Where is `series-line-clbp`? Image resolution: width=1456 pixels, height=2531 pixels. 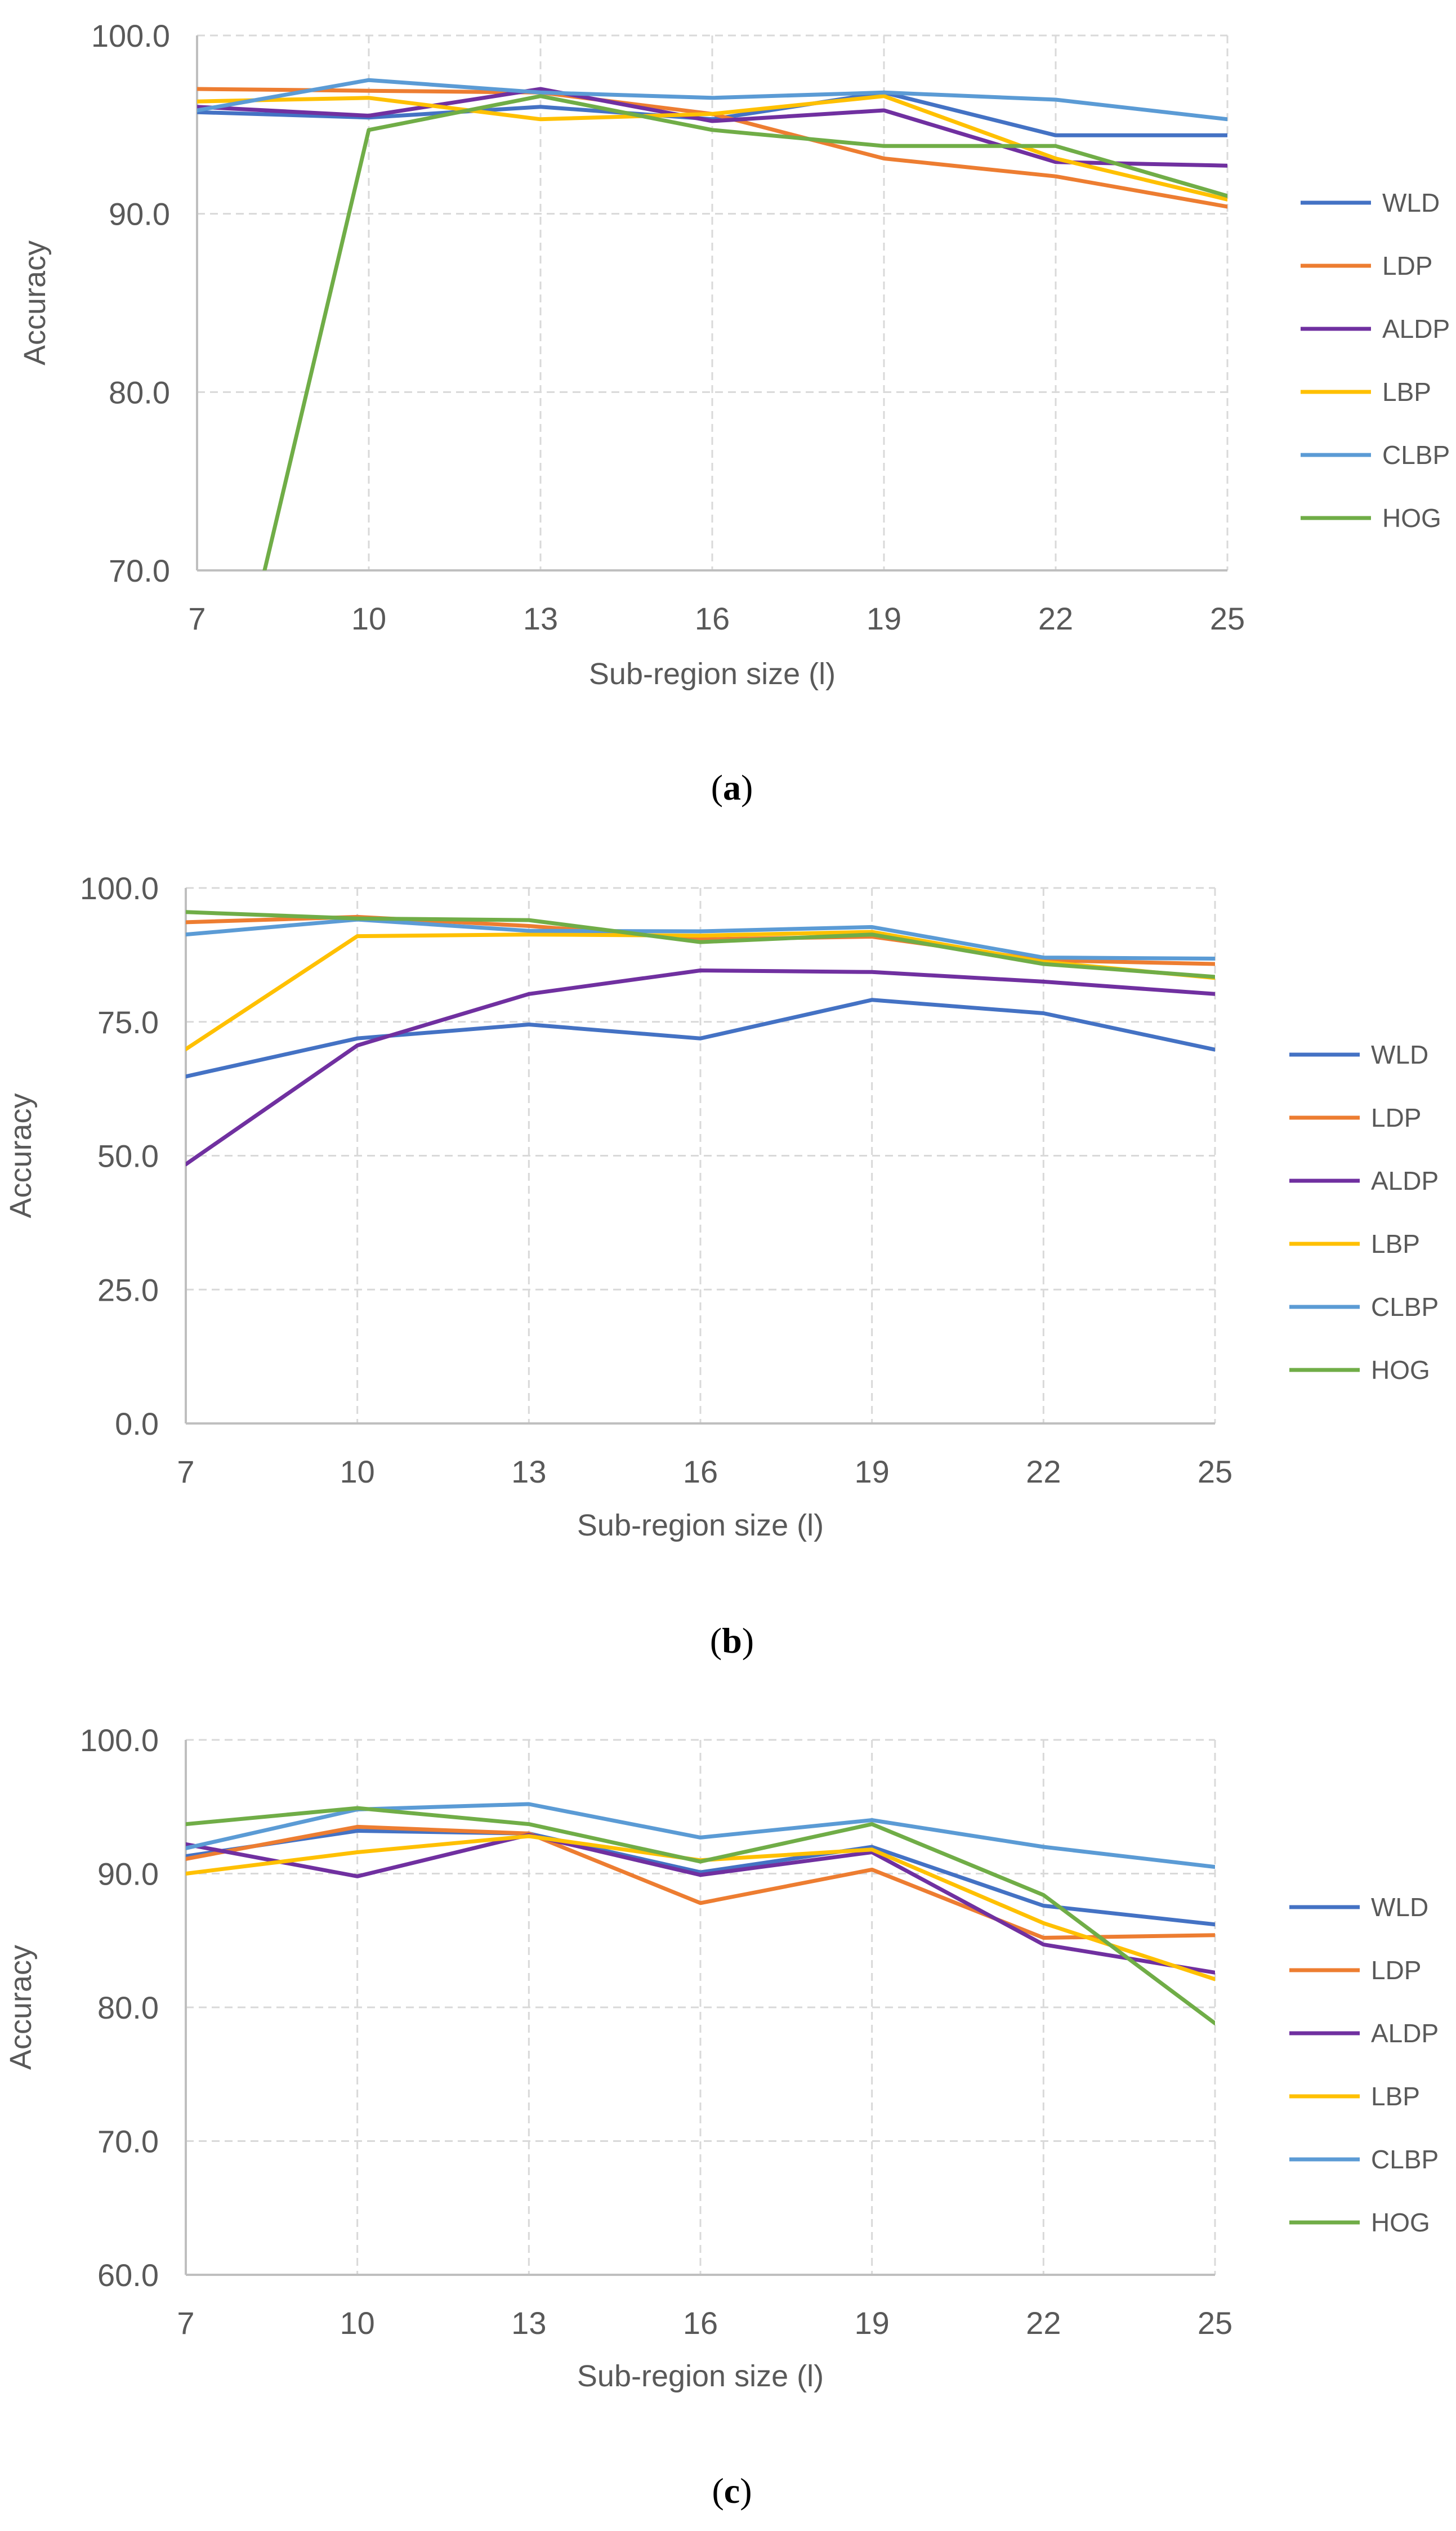
series-line-clbp is located at coordinates (712, 100).